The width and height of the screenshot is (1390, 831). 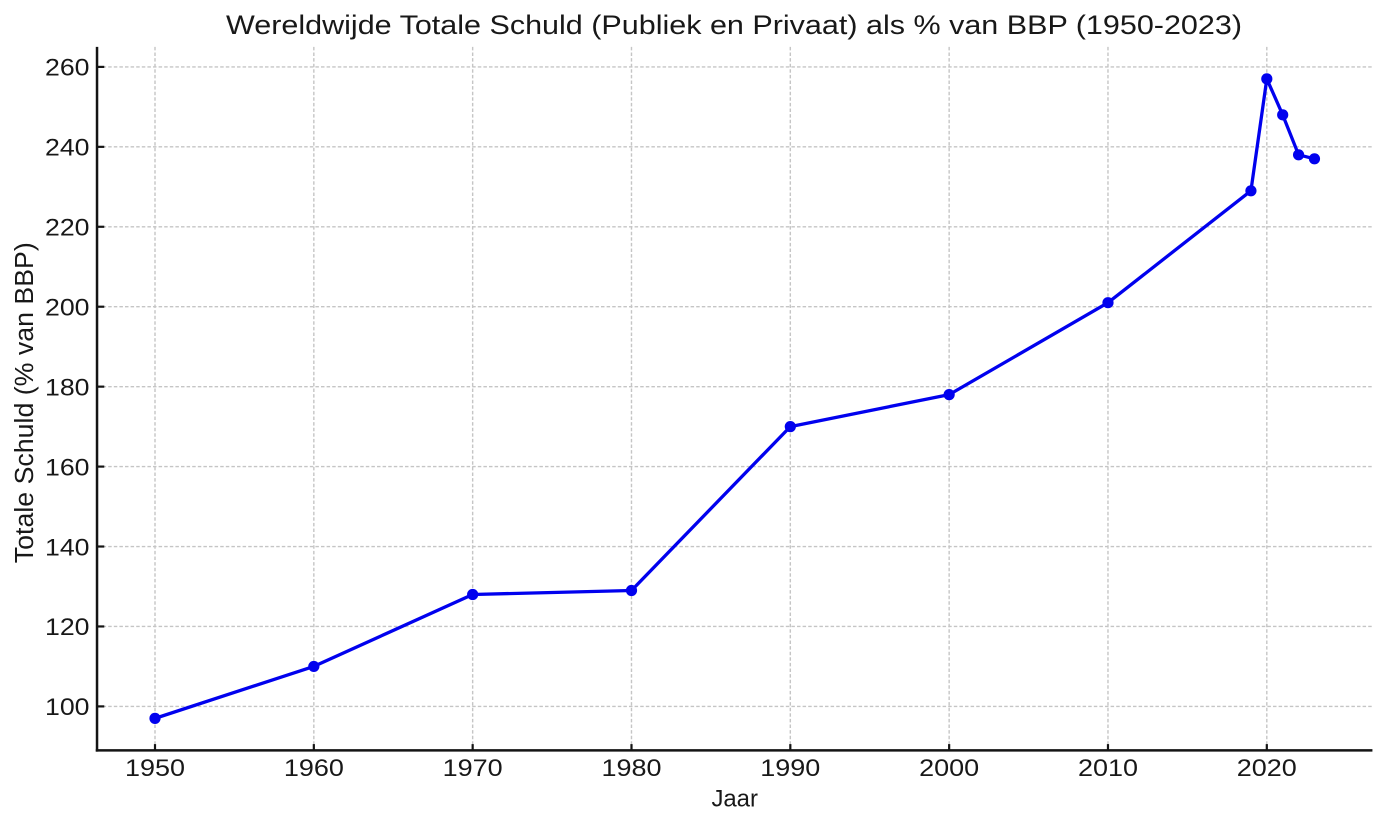 I want to click on svg-text: 200, so click(x=67, y=307).